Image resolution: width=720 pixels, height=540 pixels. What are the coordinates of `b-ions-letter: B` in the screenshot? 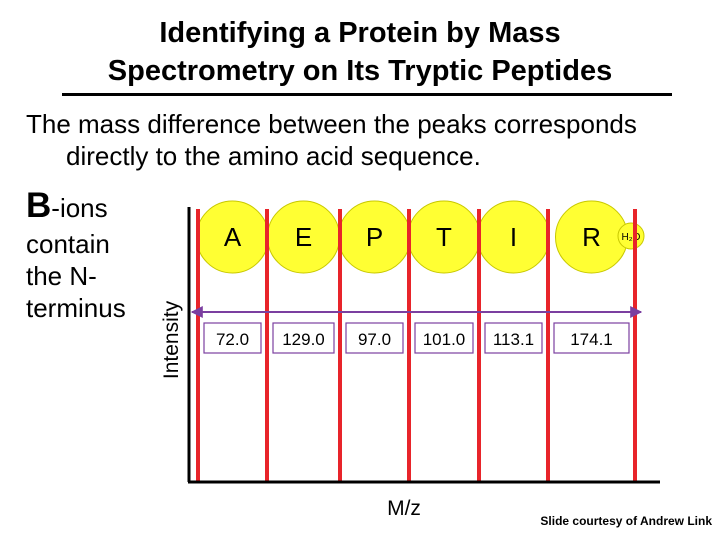 It's located at (39, 205).